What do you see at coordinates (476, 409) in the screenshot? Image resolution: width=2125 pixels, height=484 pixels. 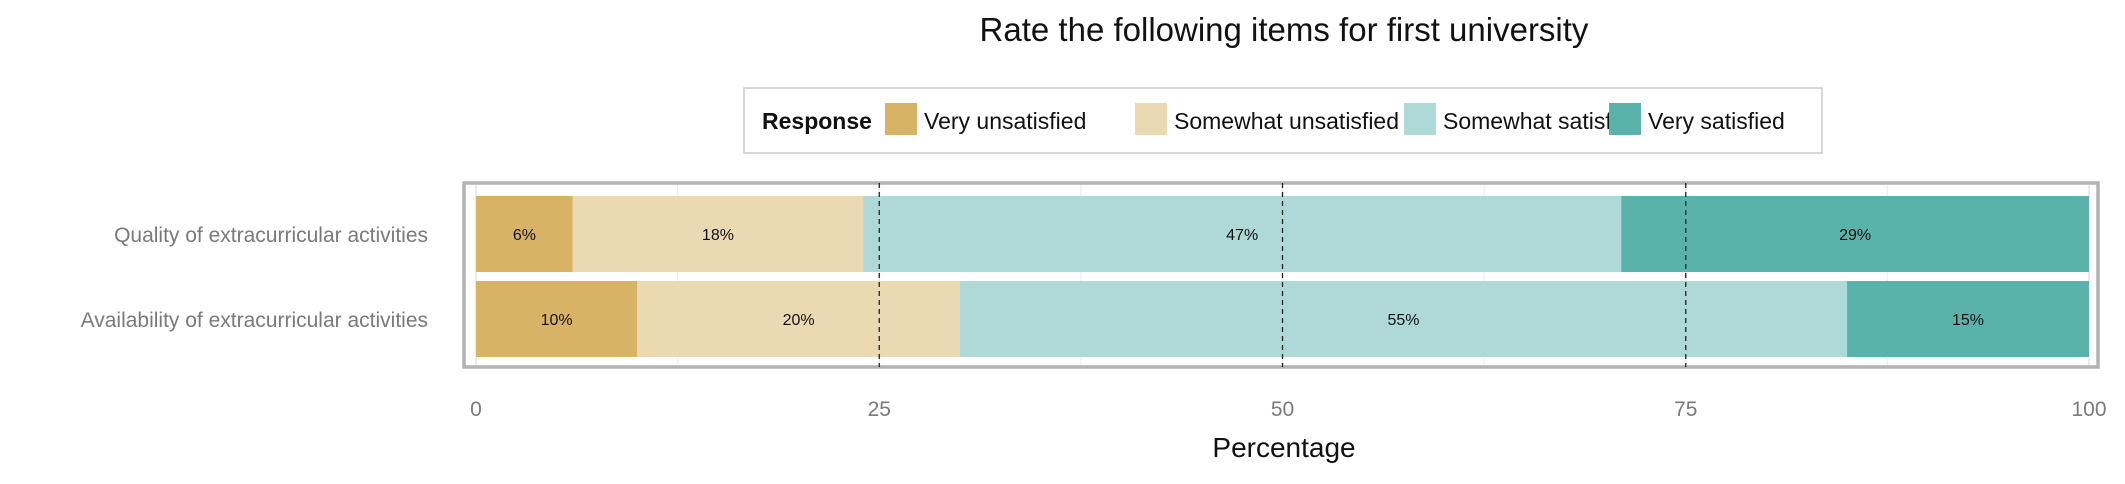 I see `x-tick-label: 0` at bounding box center [476, 409].